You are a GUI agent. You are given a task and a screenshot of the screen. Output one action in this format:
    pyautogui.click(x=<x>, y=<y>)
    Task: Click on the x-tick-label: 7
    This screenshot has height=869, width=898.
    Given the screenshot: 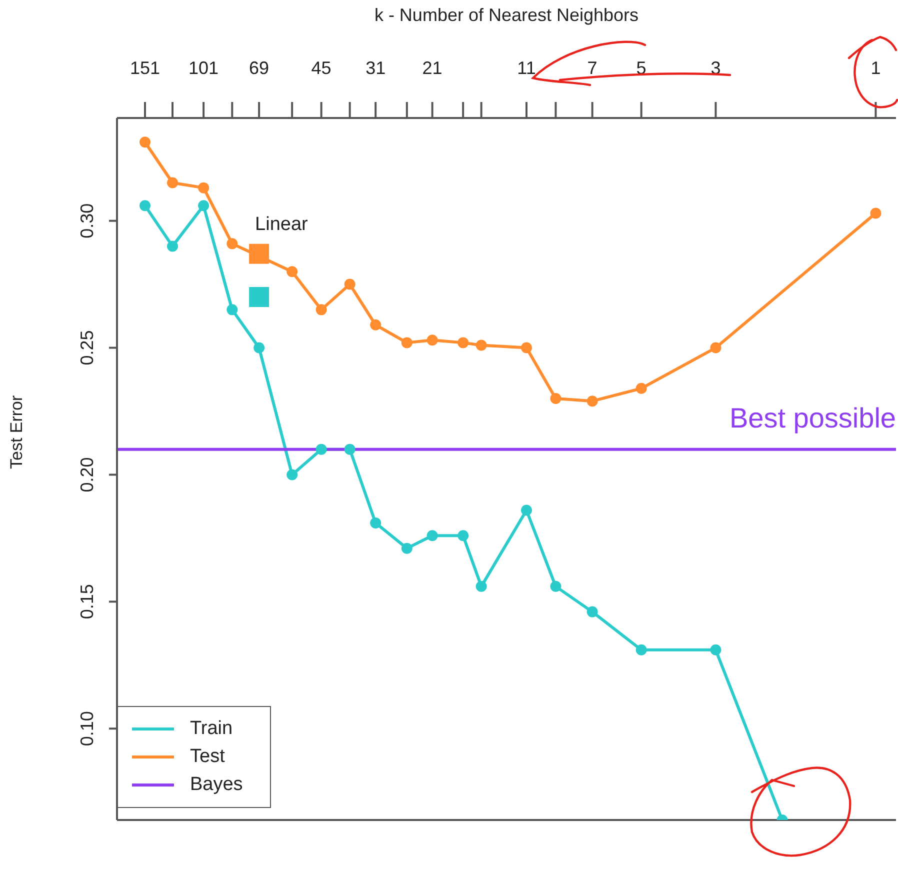 What is the action you would take?
    pyautogui.click(x=592, y=68)
    